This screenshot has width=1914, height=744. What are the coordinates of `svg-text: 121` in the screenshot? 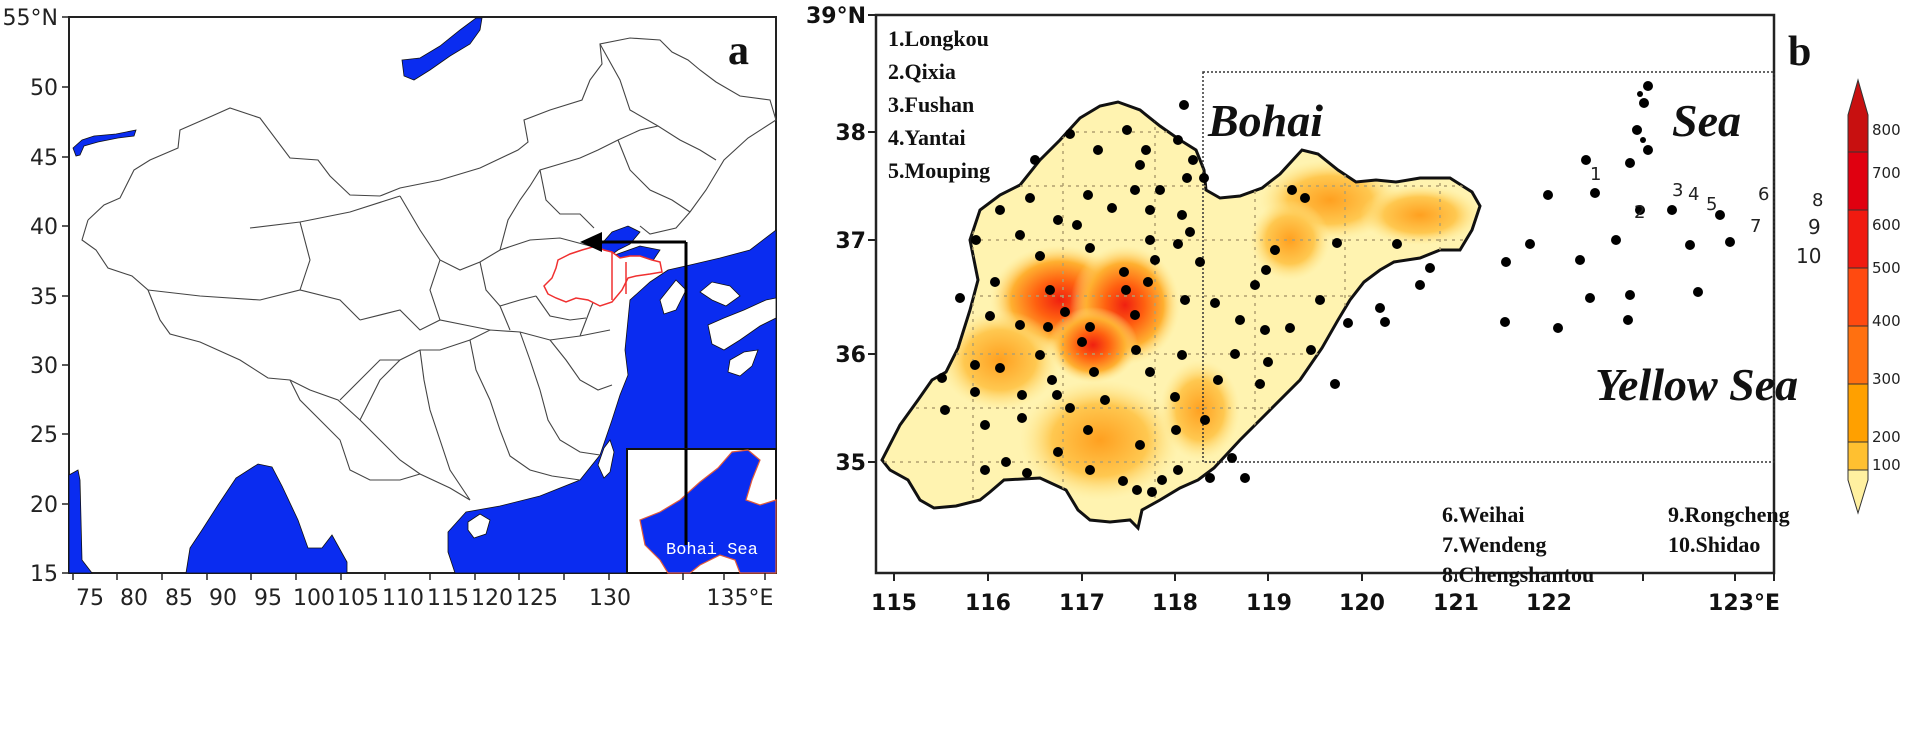 It's located at (1456, 603).